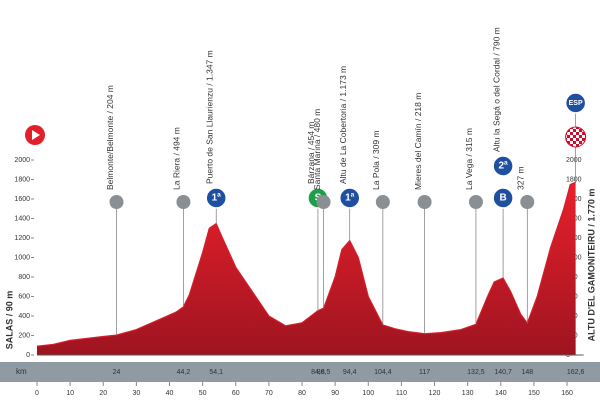  I want to click on x-tick-label: 40, so click(170, 393).